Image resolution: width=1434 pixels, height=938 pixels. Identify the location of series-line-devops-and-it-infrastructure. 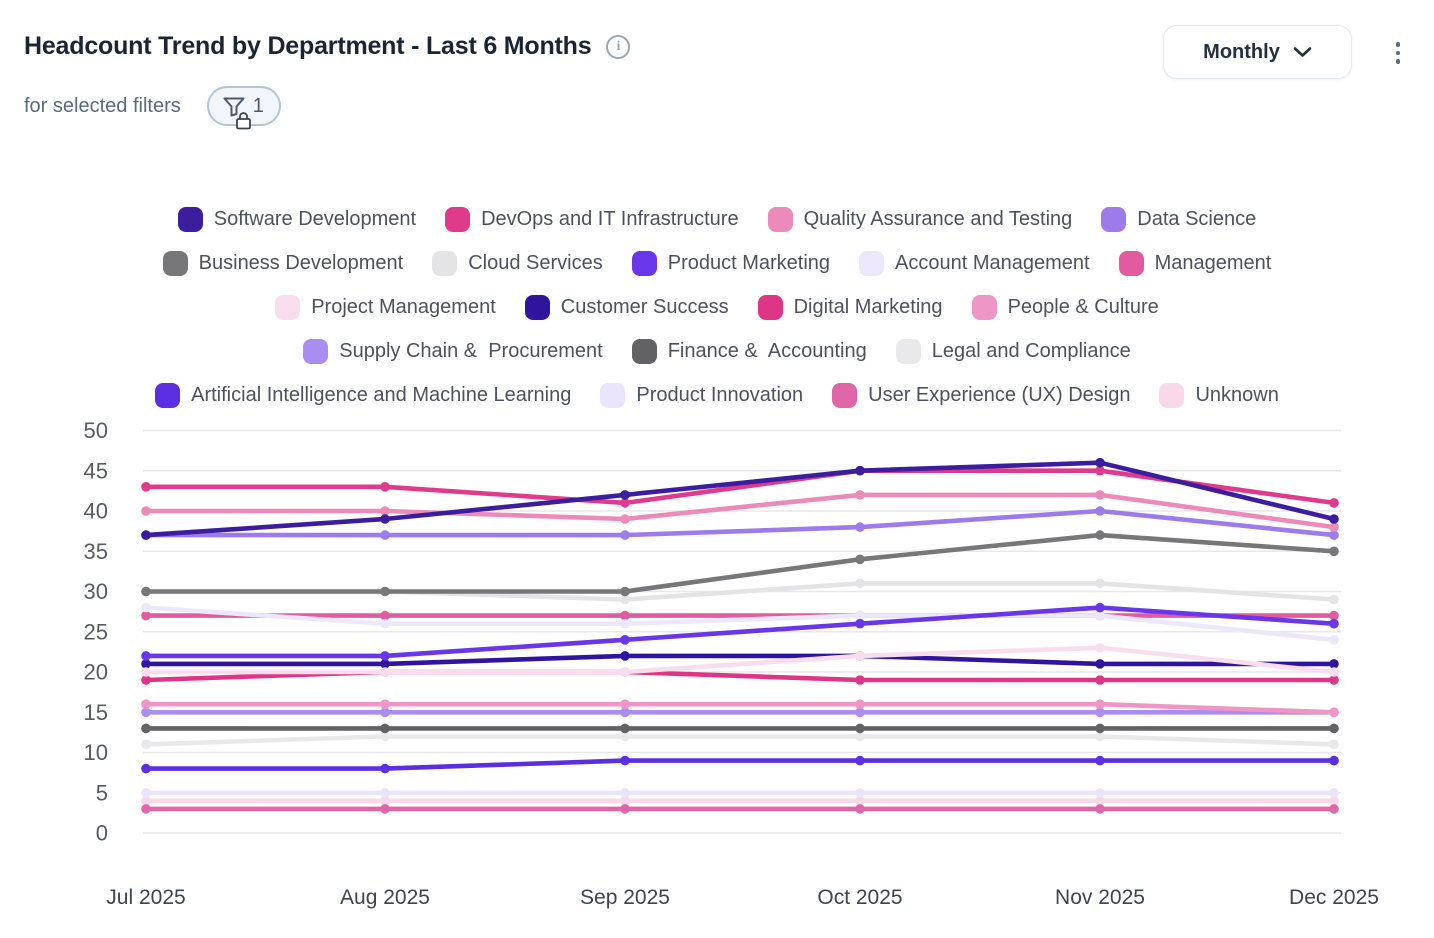
(740, 487).